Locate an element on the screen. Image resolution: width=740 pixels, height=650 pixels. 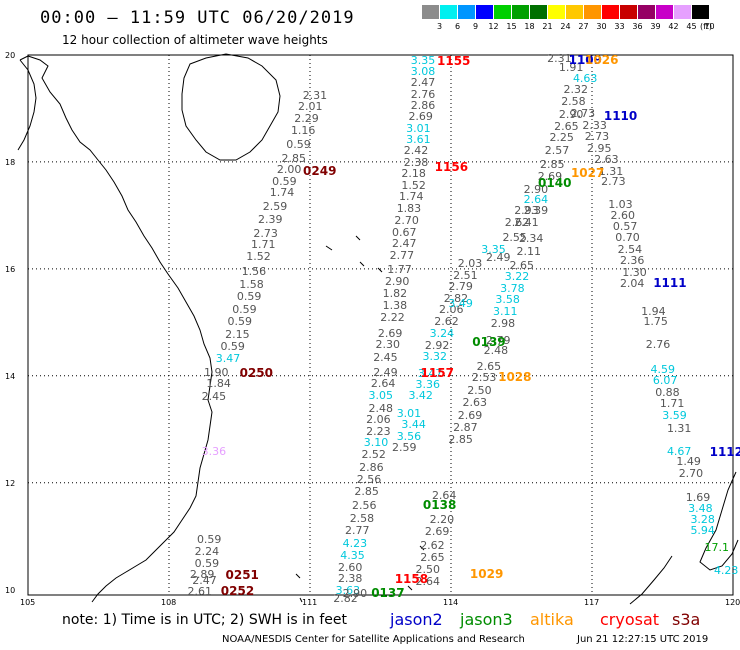
wave-height-label: 2.69 is located at coordinates (420, 117).